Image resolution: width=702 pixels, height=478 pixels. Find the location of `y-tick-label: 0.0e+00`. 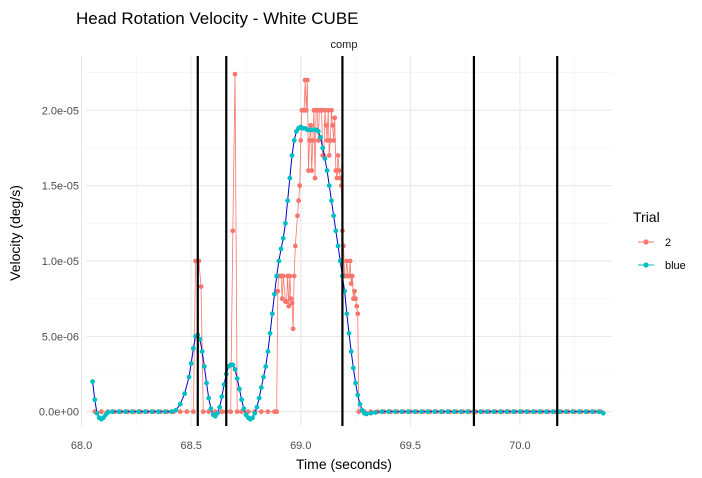

y-tick-label: 0.0e+00 is located at coordinates (59, 413).